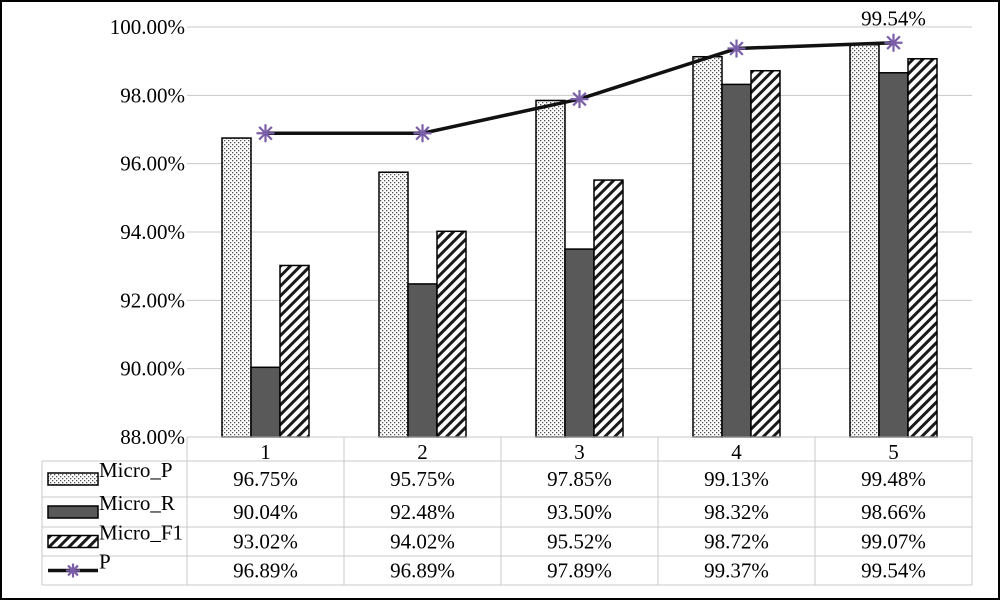 Image resolution: width=1000 pixels, height=600 pixels. Describe the element at coordinates (73, 541) in the screenshot. I see `legend-key-micro-f1` at that location.